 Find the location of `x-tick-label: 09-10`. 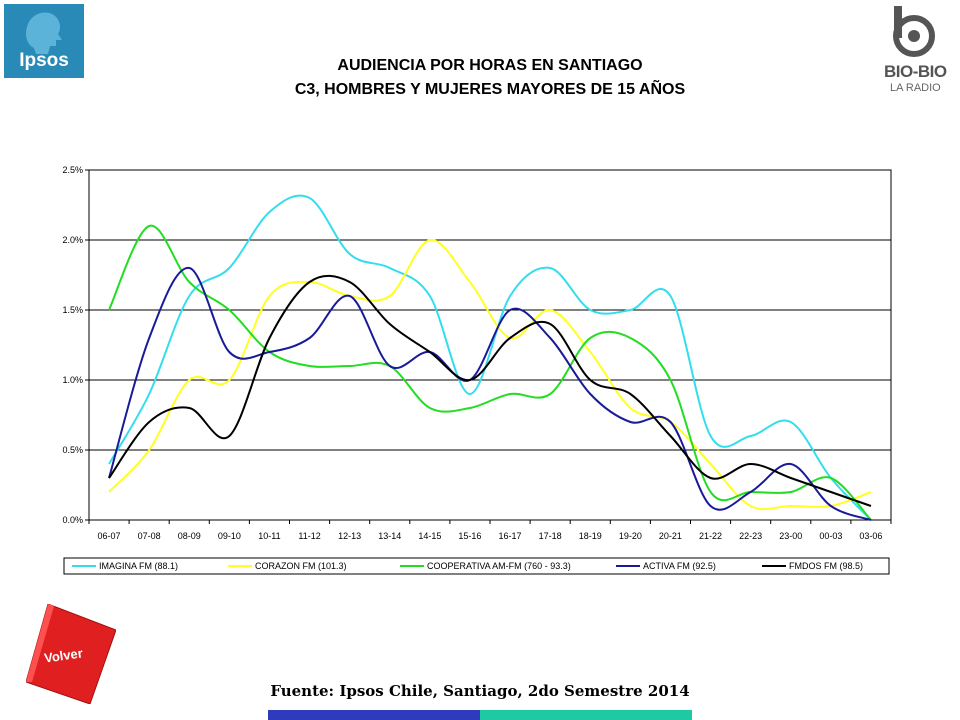

x-tick-label: 09-10 is located at coordinates (229, 536).